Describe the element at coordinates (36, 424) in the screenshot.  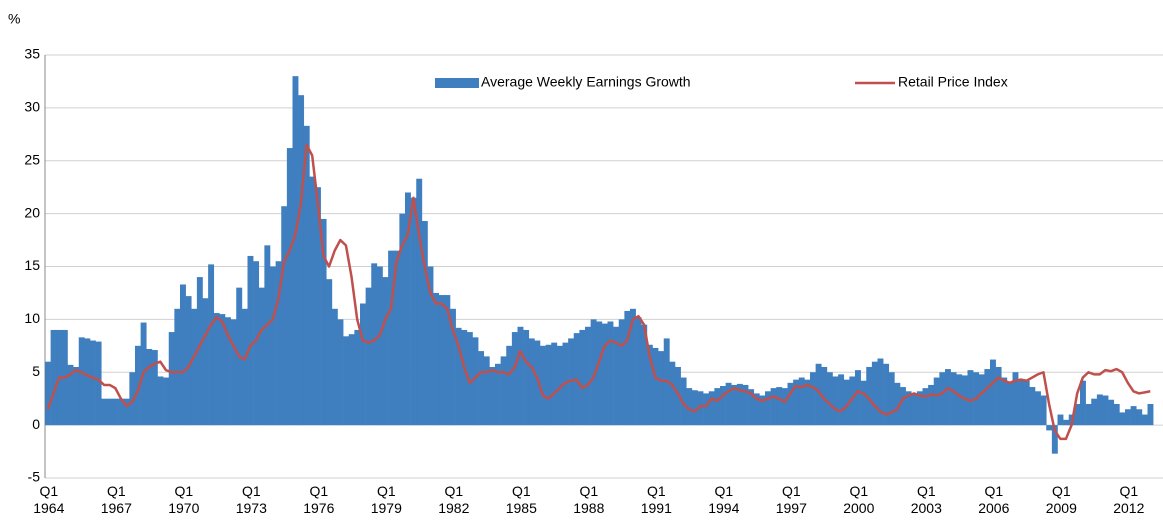
I see `y-tick-label: 0` at that location.